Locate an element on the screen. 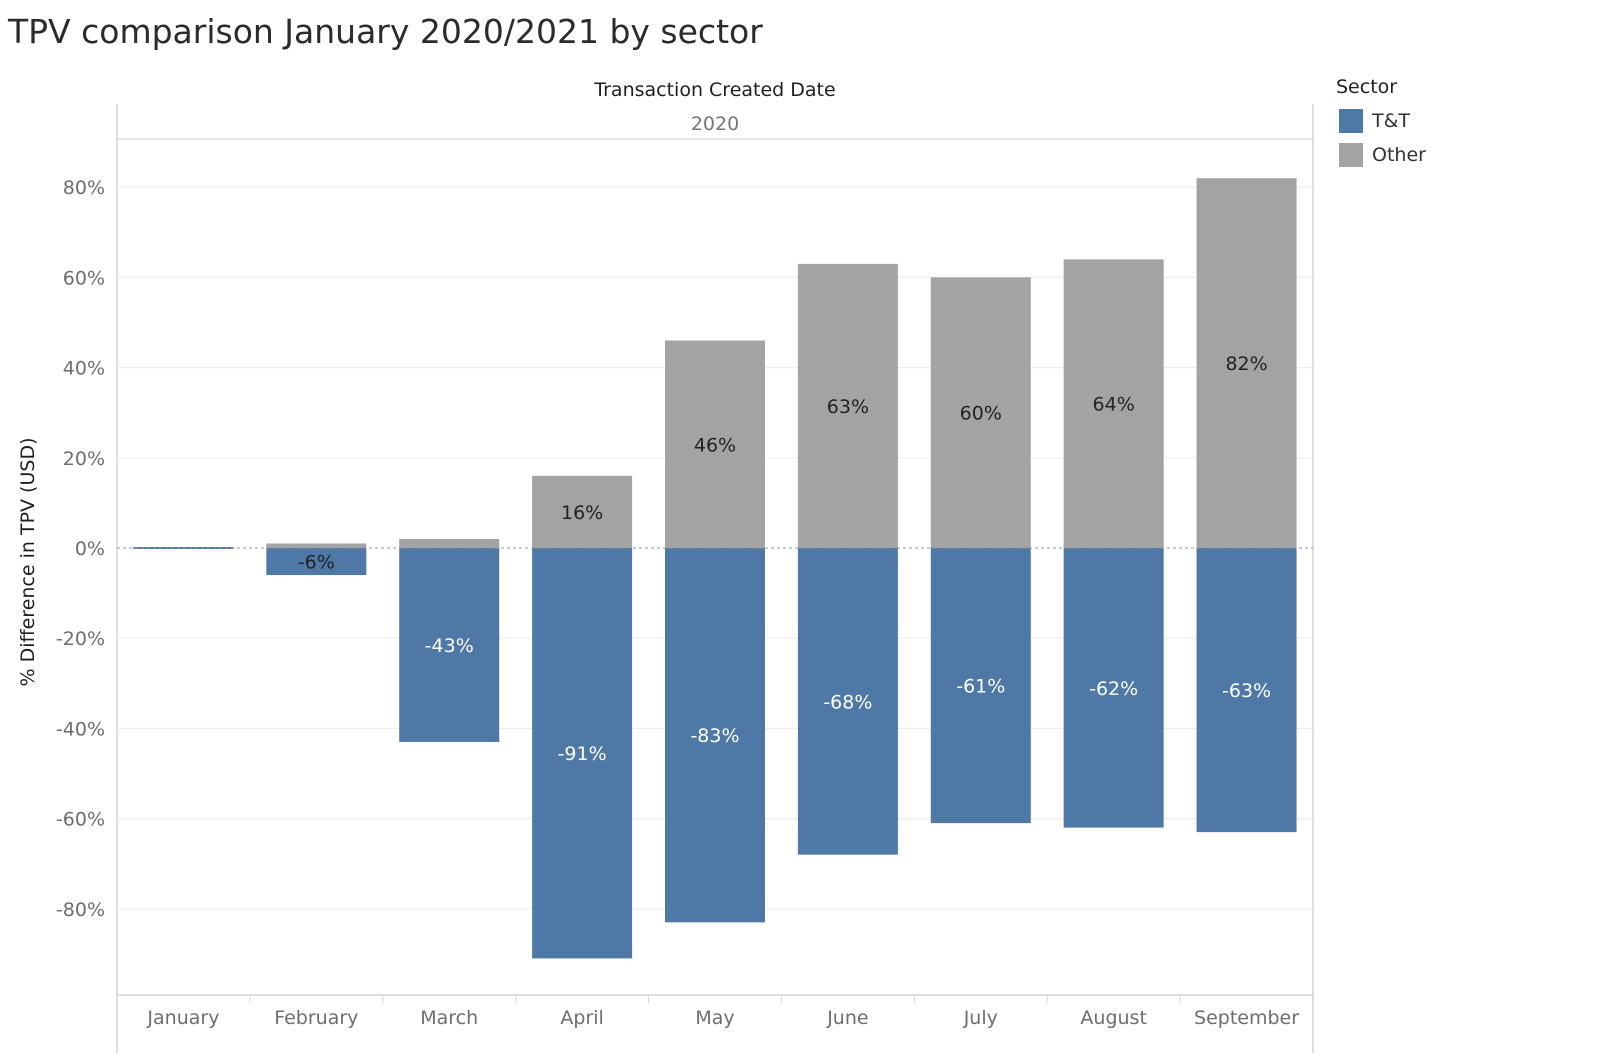 This screenshot has height=1053, width=1600. data-label-other: 82% is located at coordinates (1246, 364).